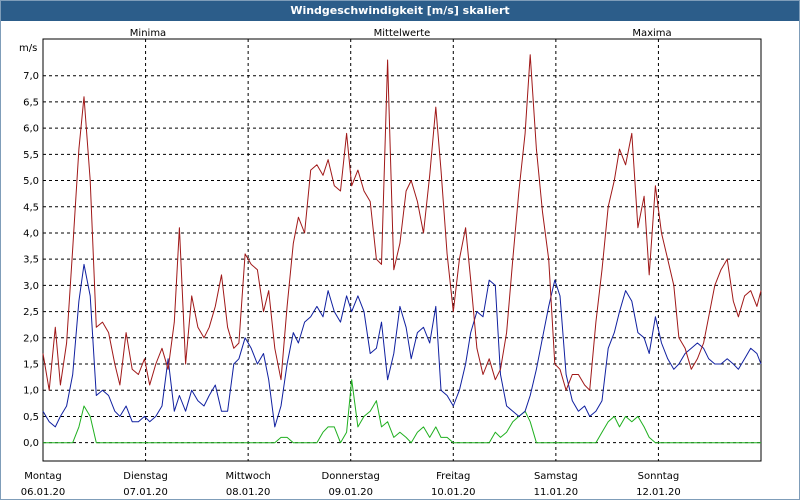 The image size is (800, 500). Describe the element at coordinates (402, 411) in the screenshot. I see `series-line-minima` at that location.